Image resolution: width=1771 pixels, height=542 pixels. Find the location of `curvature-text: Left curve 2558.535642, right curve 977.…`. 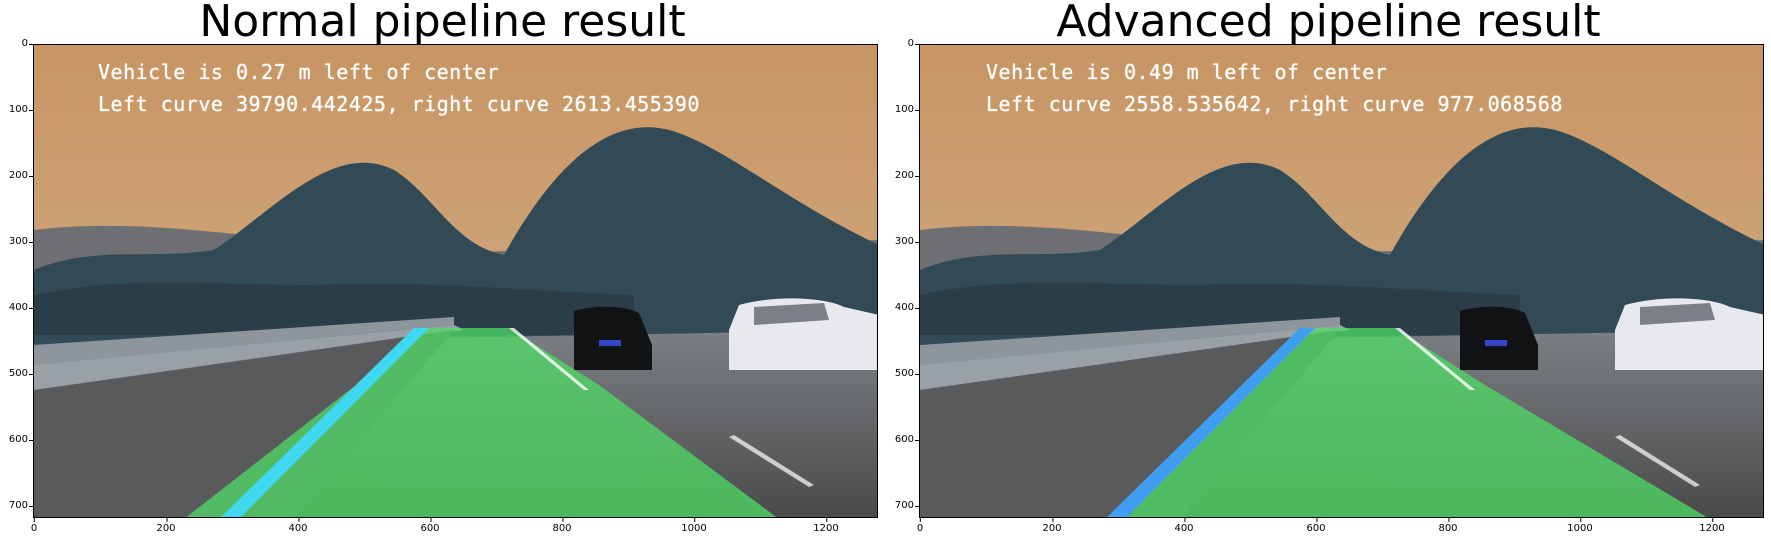

curvature-text: Left curve 2558.535642, right curve 977.… is located at coordinates (1274, 104).